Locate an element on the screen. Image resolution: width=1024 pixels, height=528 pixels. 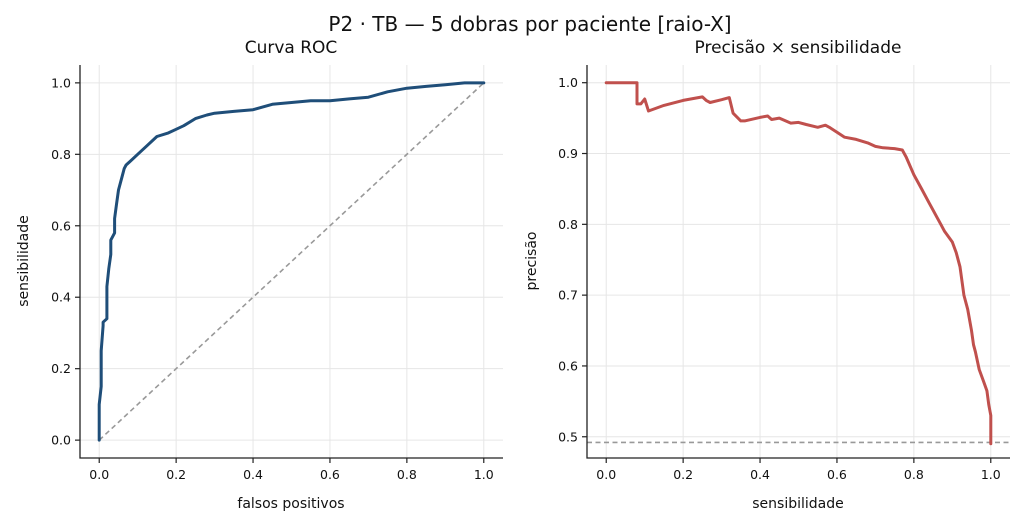
roc-xtick-label: 1.0 is located at coordinates (484, 474).